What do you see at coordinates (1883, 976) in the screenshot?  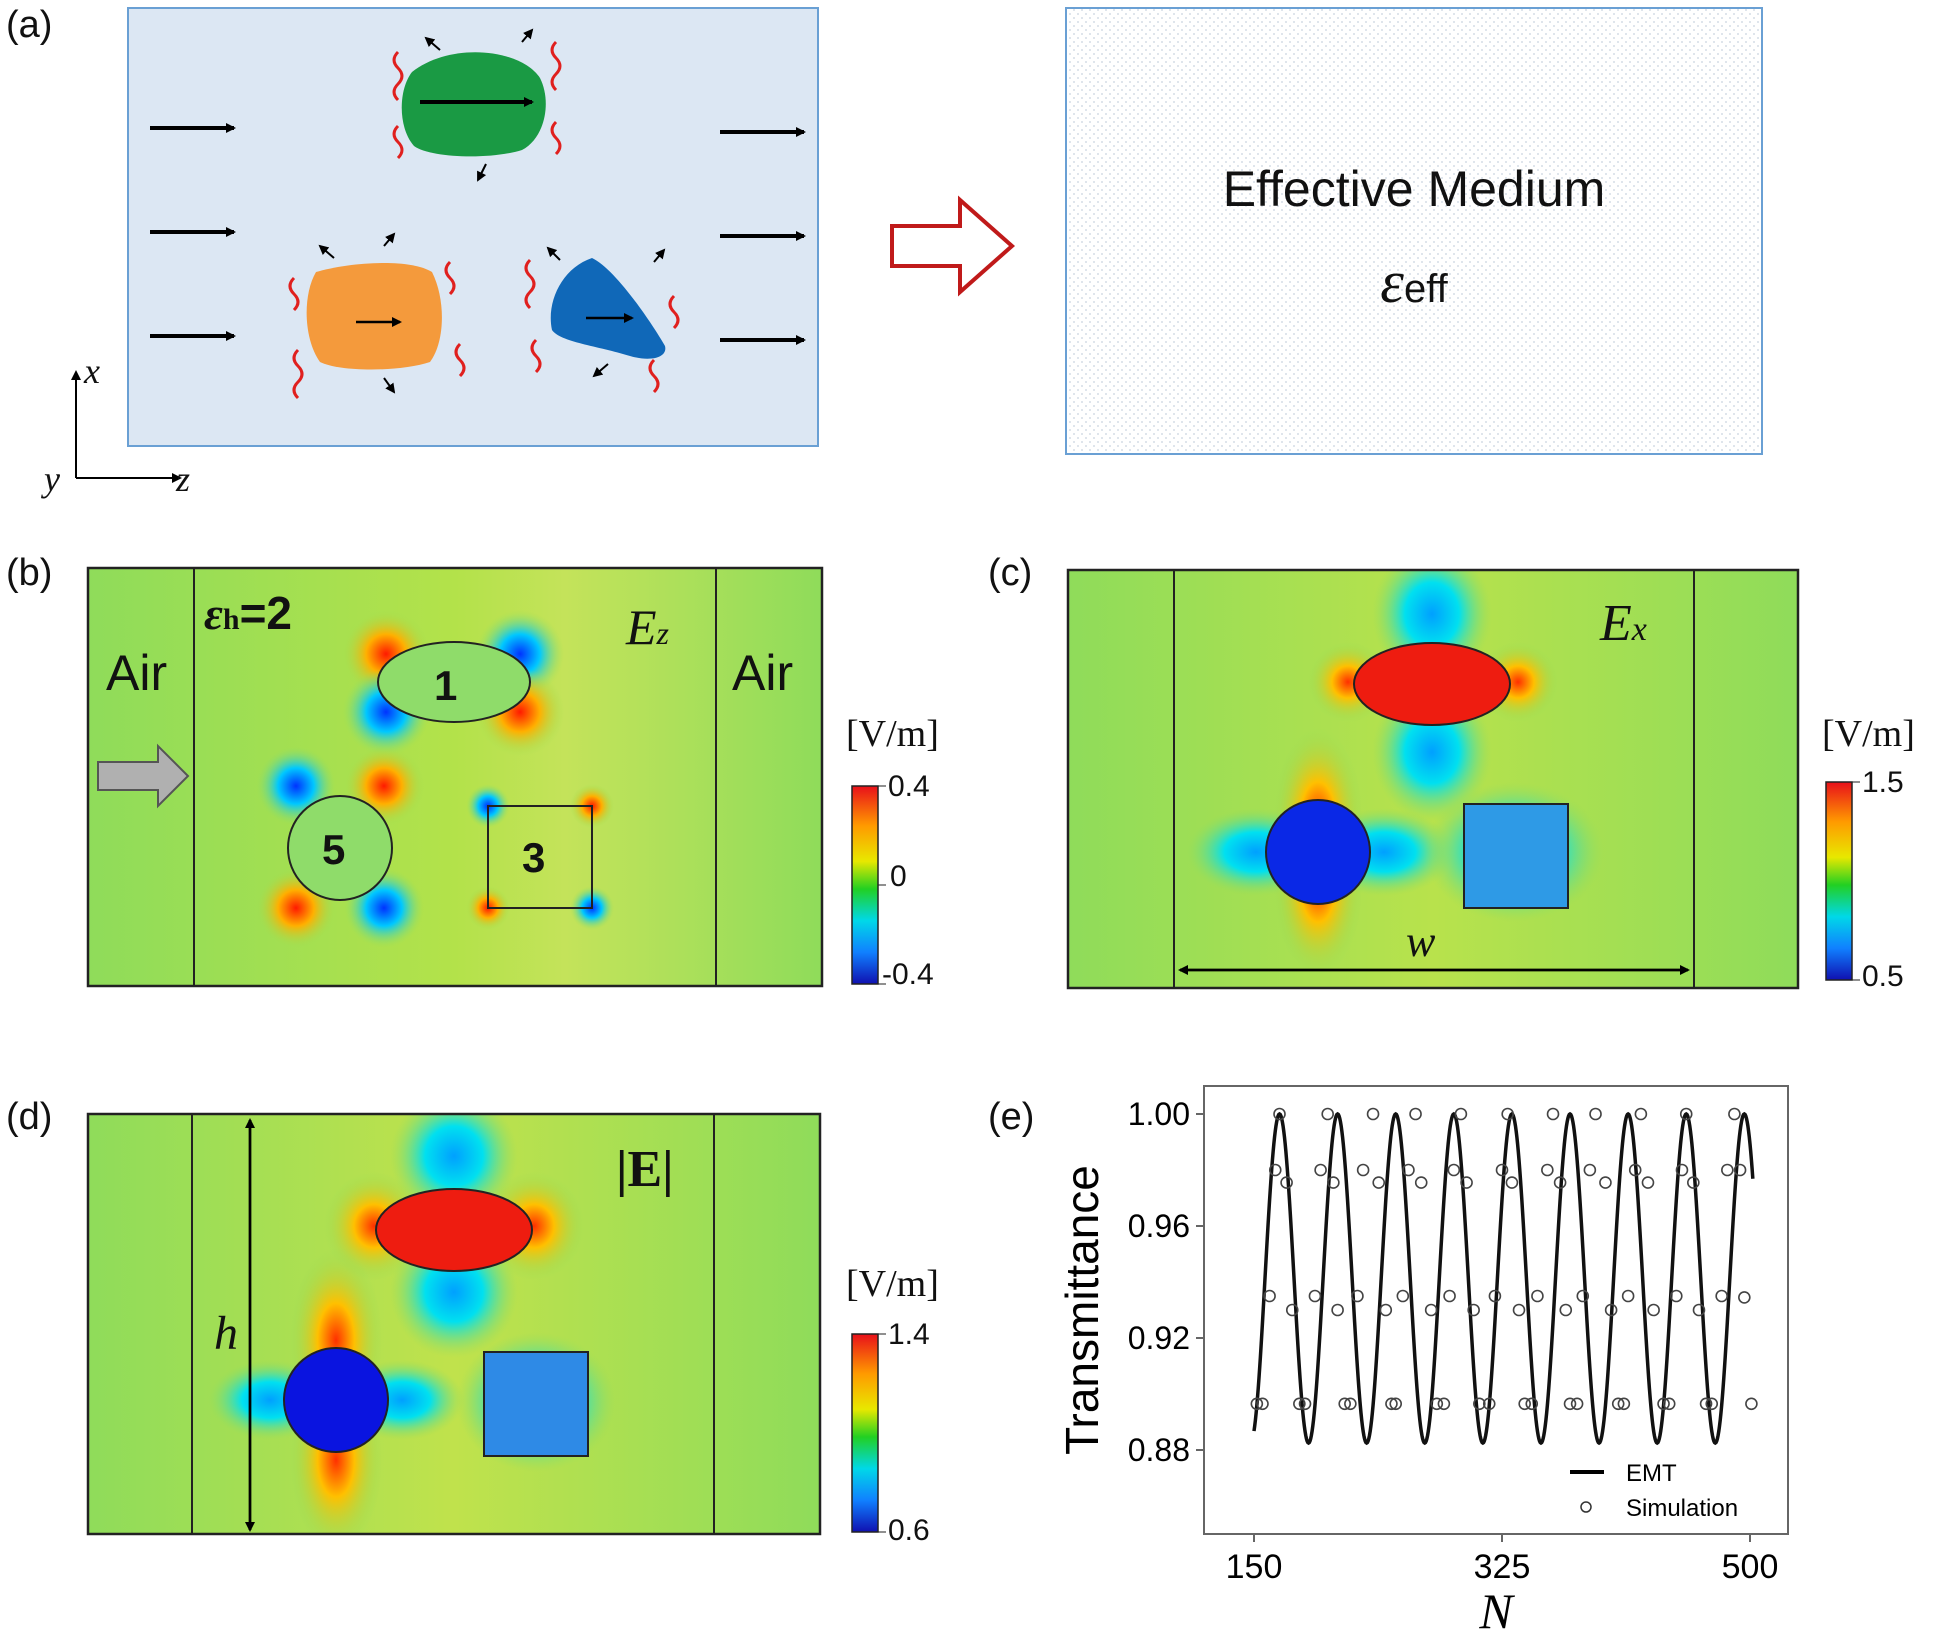 I see `colorbar-c-min: 0.5` at bounding box center [1883, 976].